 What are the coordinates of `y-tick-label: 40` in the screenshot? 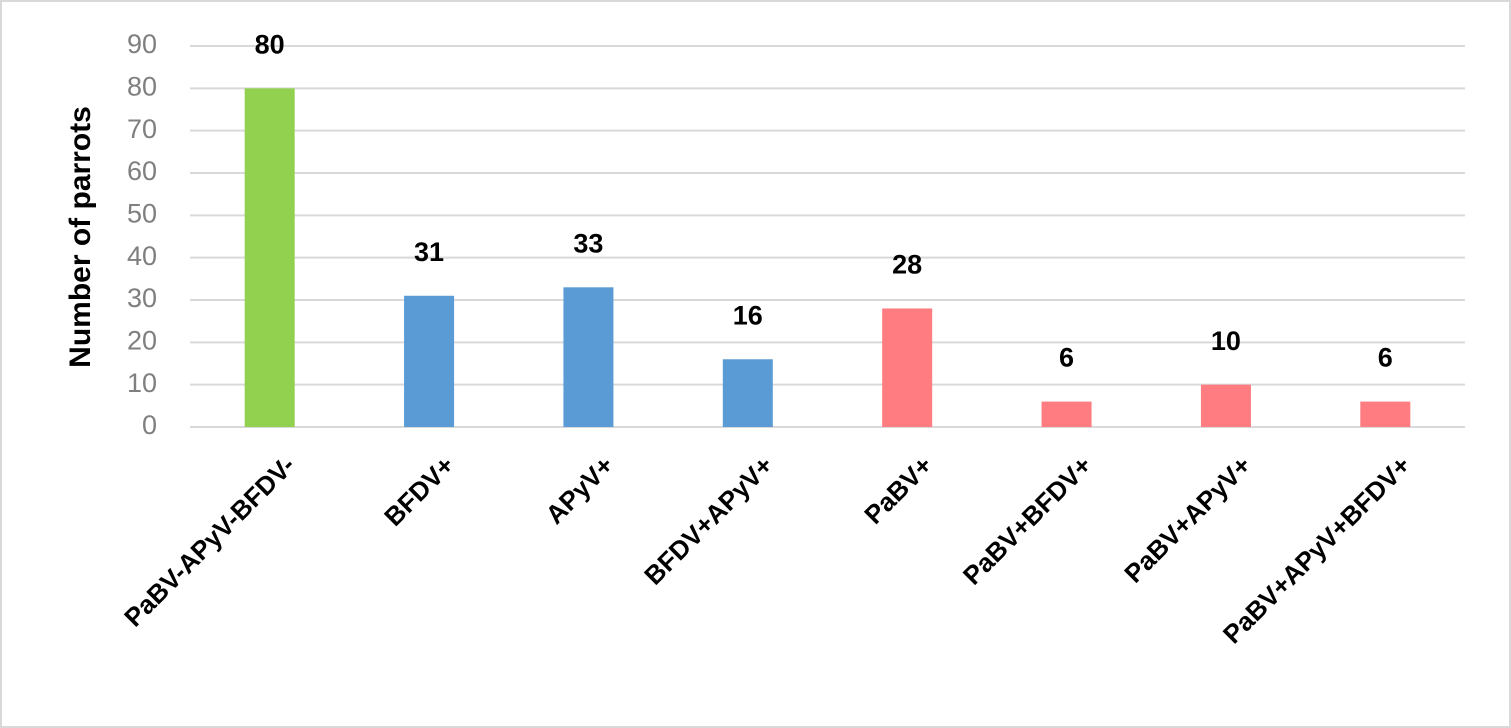 It's located at (142, 256).